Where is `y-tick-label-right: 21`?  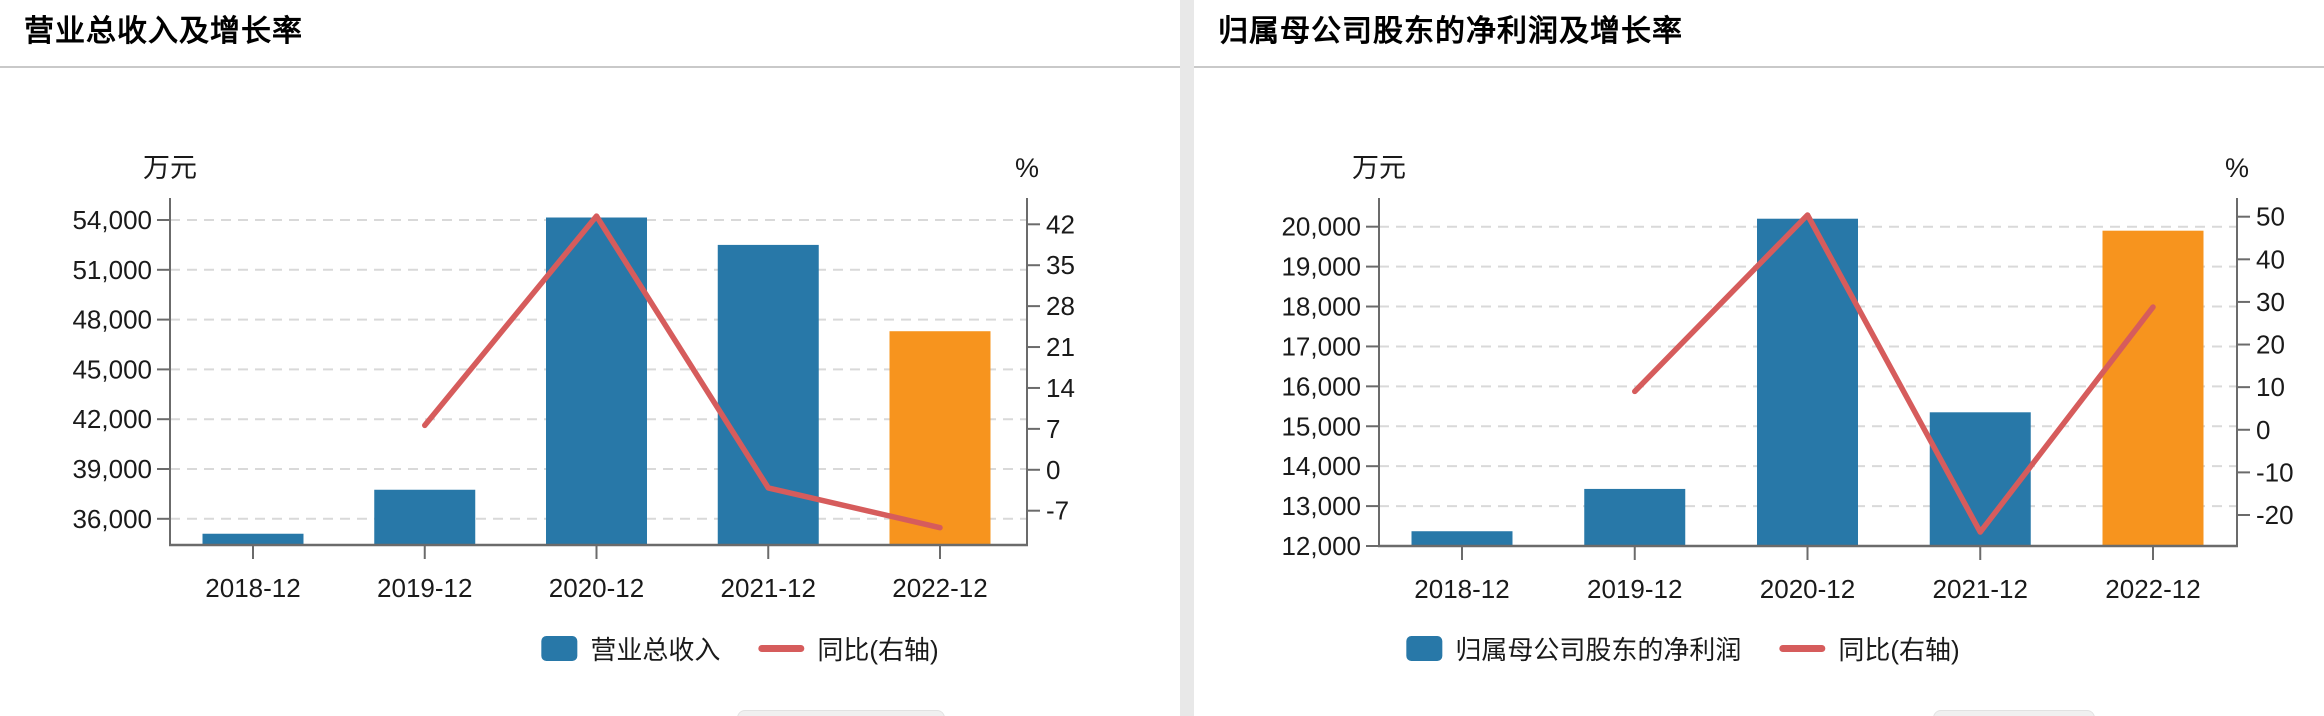
y-tick-label-right: 21 is located at coordinates (1060, 347).